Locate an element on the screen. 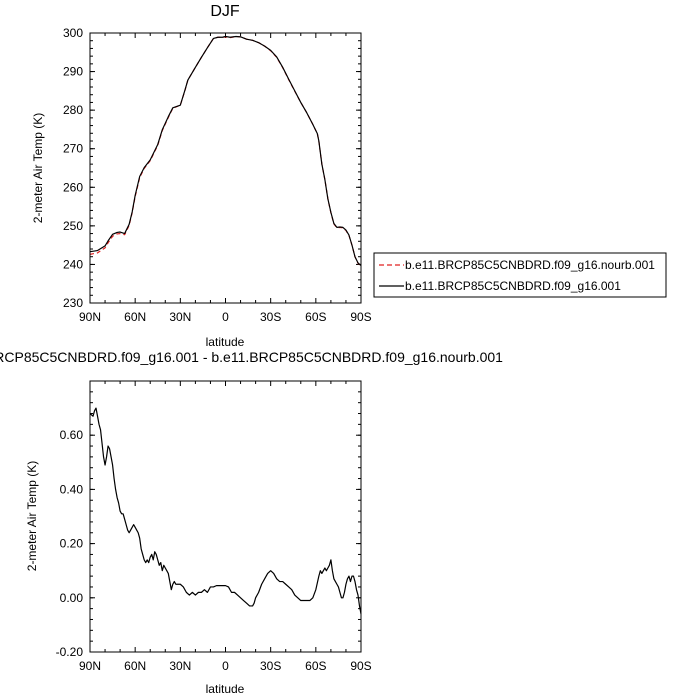 The height and width of the screenshot is (700, 700). y-tick-label: 250 is located at coordinates (73, 226).